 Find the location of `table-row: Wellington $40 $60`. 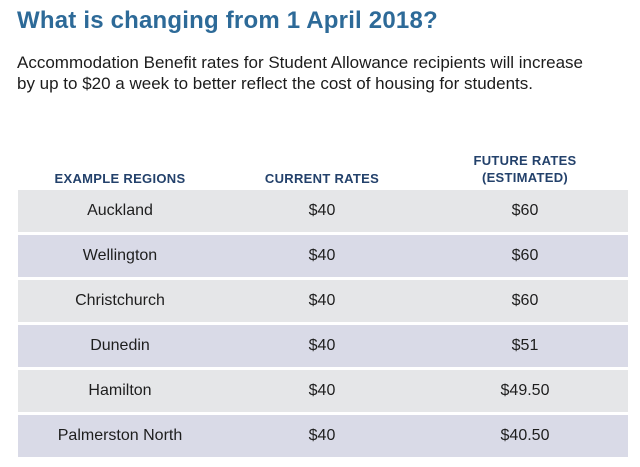

table-row: Wellington $40 $60 is located at coordinates (323, 256).